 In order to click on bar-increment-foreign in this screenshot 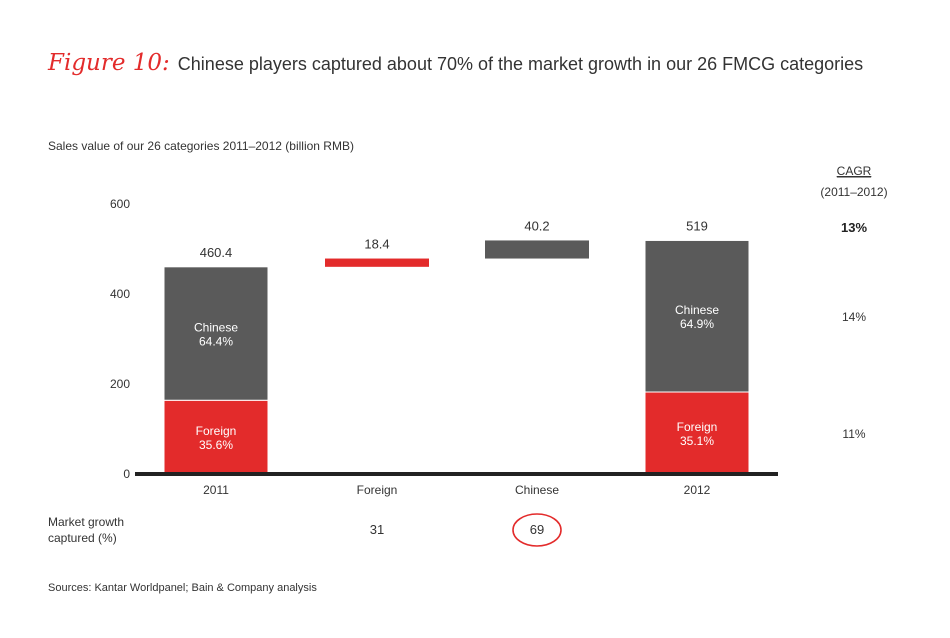, I will do `click(377, 262)`.